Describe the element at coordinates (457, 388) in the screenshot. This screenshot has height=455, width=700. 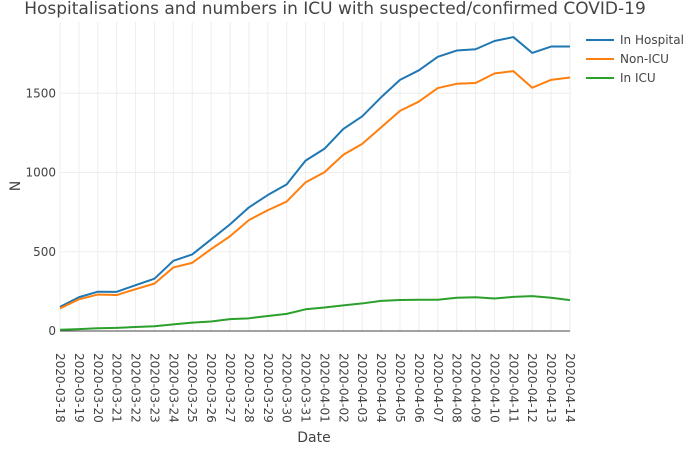
I see `x-tick-label: 2020-04-08` at that location.